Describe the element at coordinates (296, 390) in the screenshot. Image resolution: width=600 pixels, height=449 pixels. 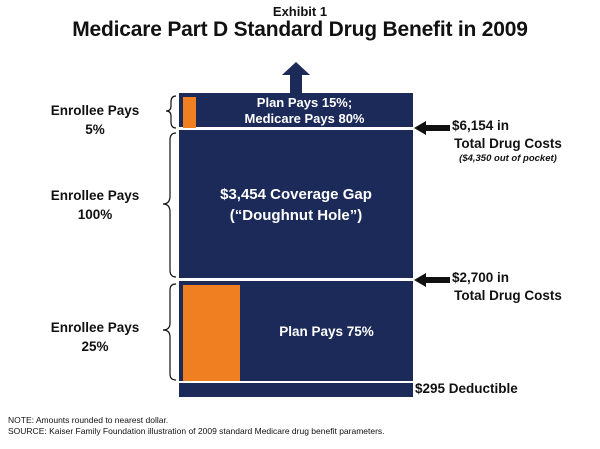
I see `segment-deductible` at that location.